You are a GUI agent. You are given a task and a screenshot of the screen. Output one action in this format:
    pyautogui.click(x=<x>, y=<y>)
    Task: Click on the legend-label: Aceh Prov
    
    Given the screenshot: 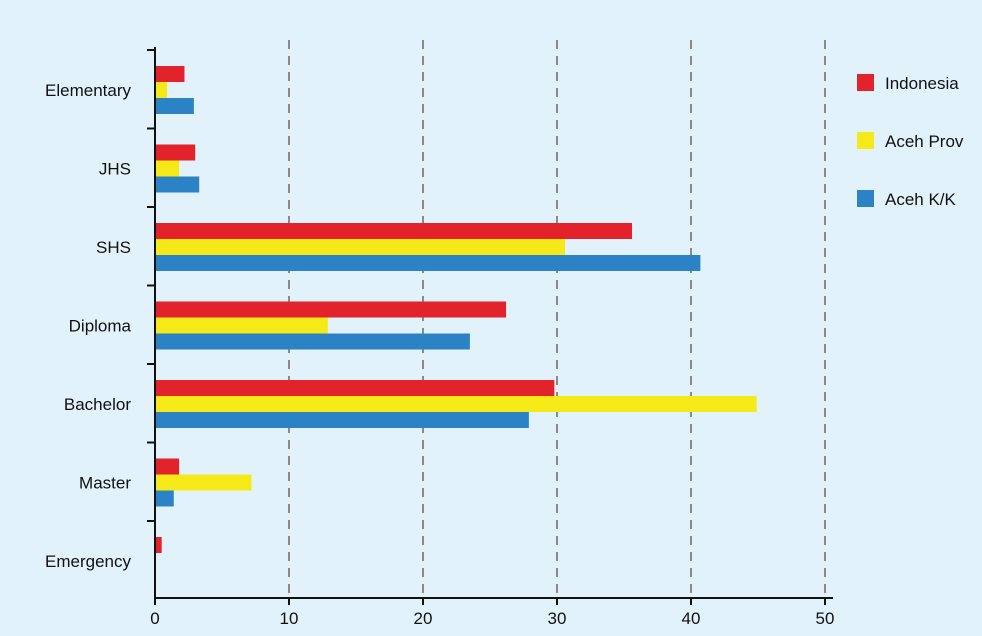 What is the action you would take?
    pyautogui.click(x=924, y=141)
    